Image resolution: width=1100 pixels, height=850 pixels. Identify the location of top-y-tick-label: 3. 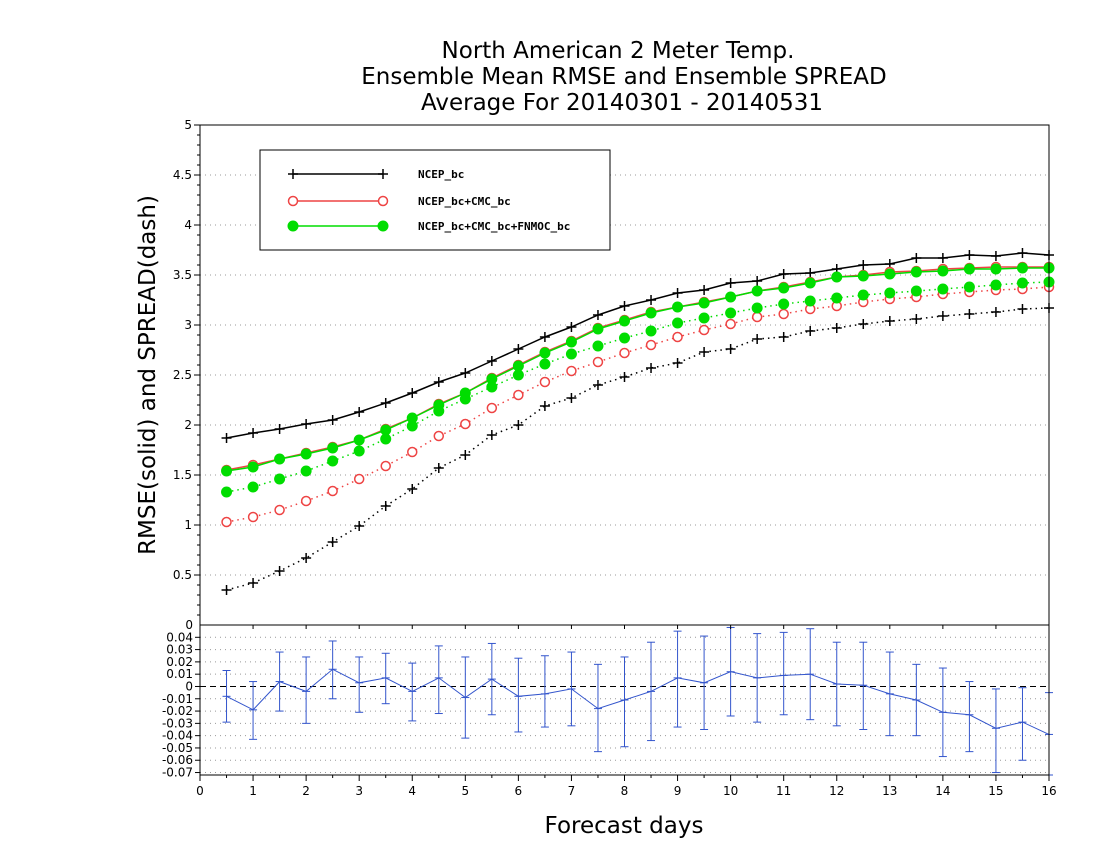
(188, 325).